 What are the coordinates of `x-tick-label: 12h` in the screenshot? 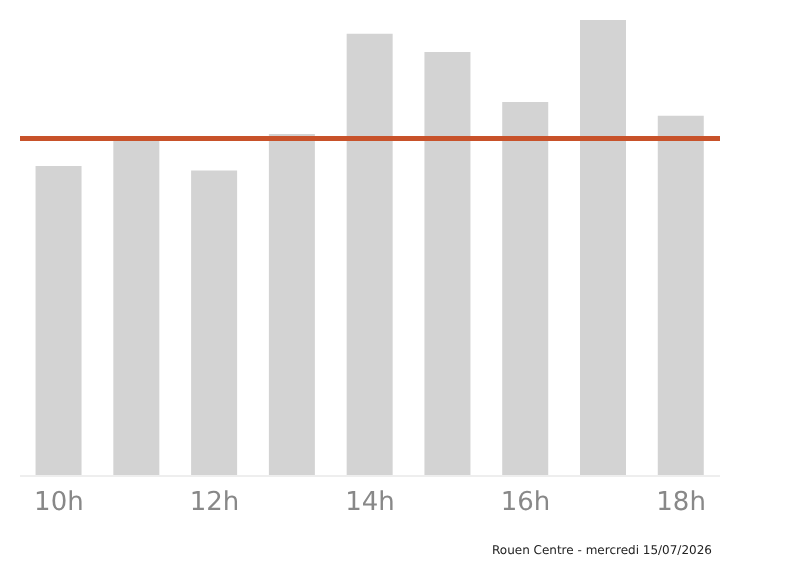 It's located at (214, 503).